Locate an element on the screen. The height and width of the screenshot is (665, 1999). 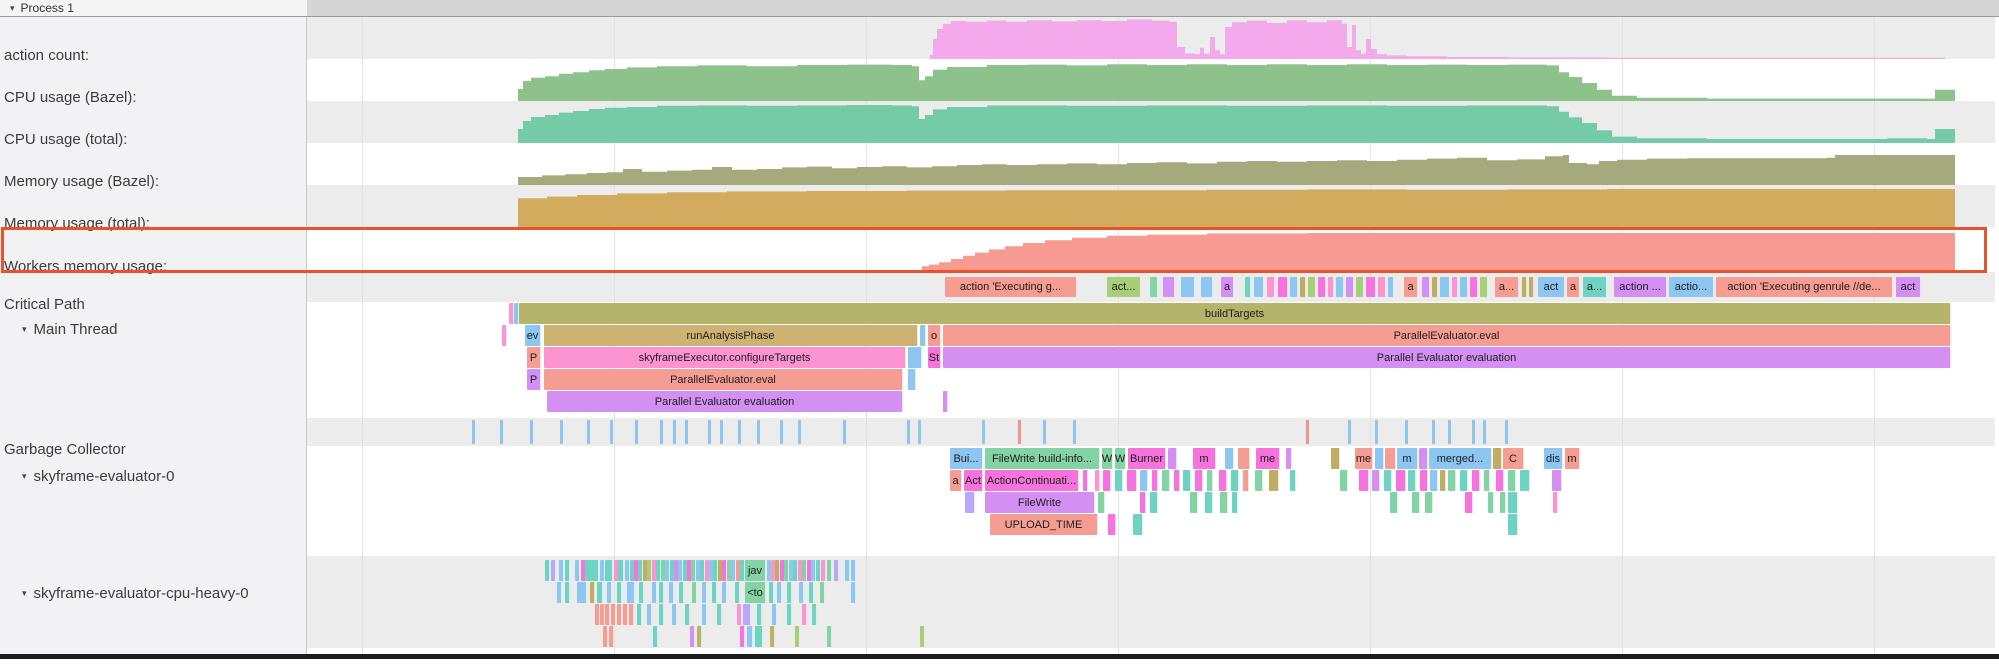
process-header: ▾ Process 1 is located at coordinates (153, 8).